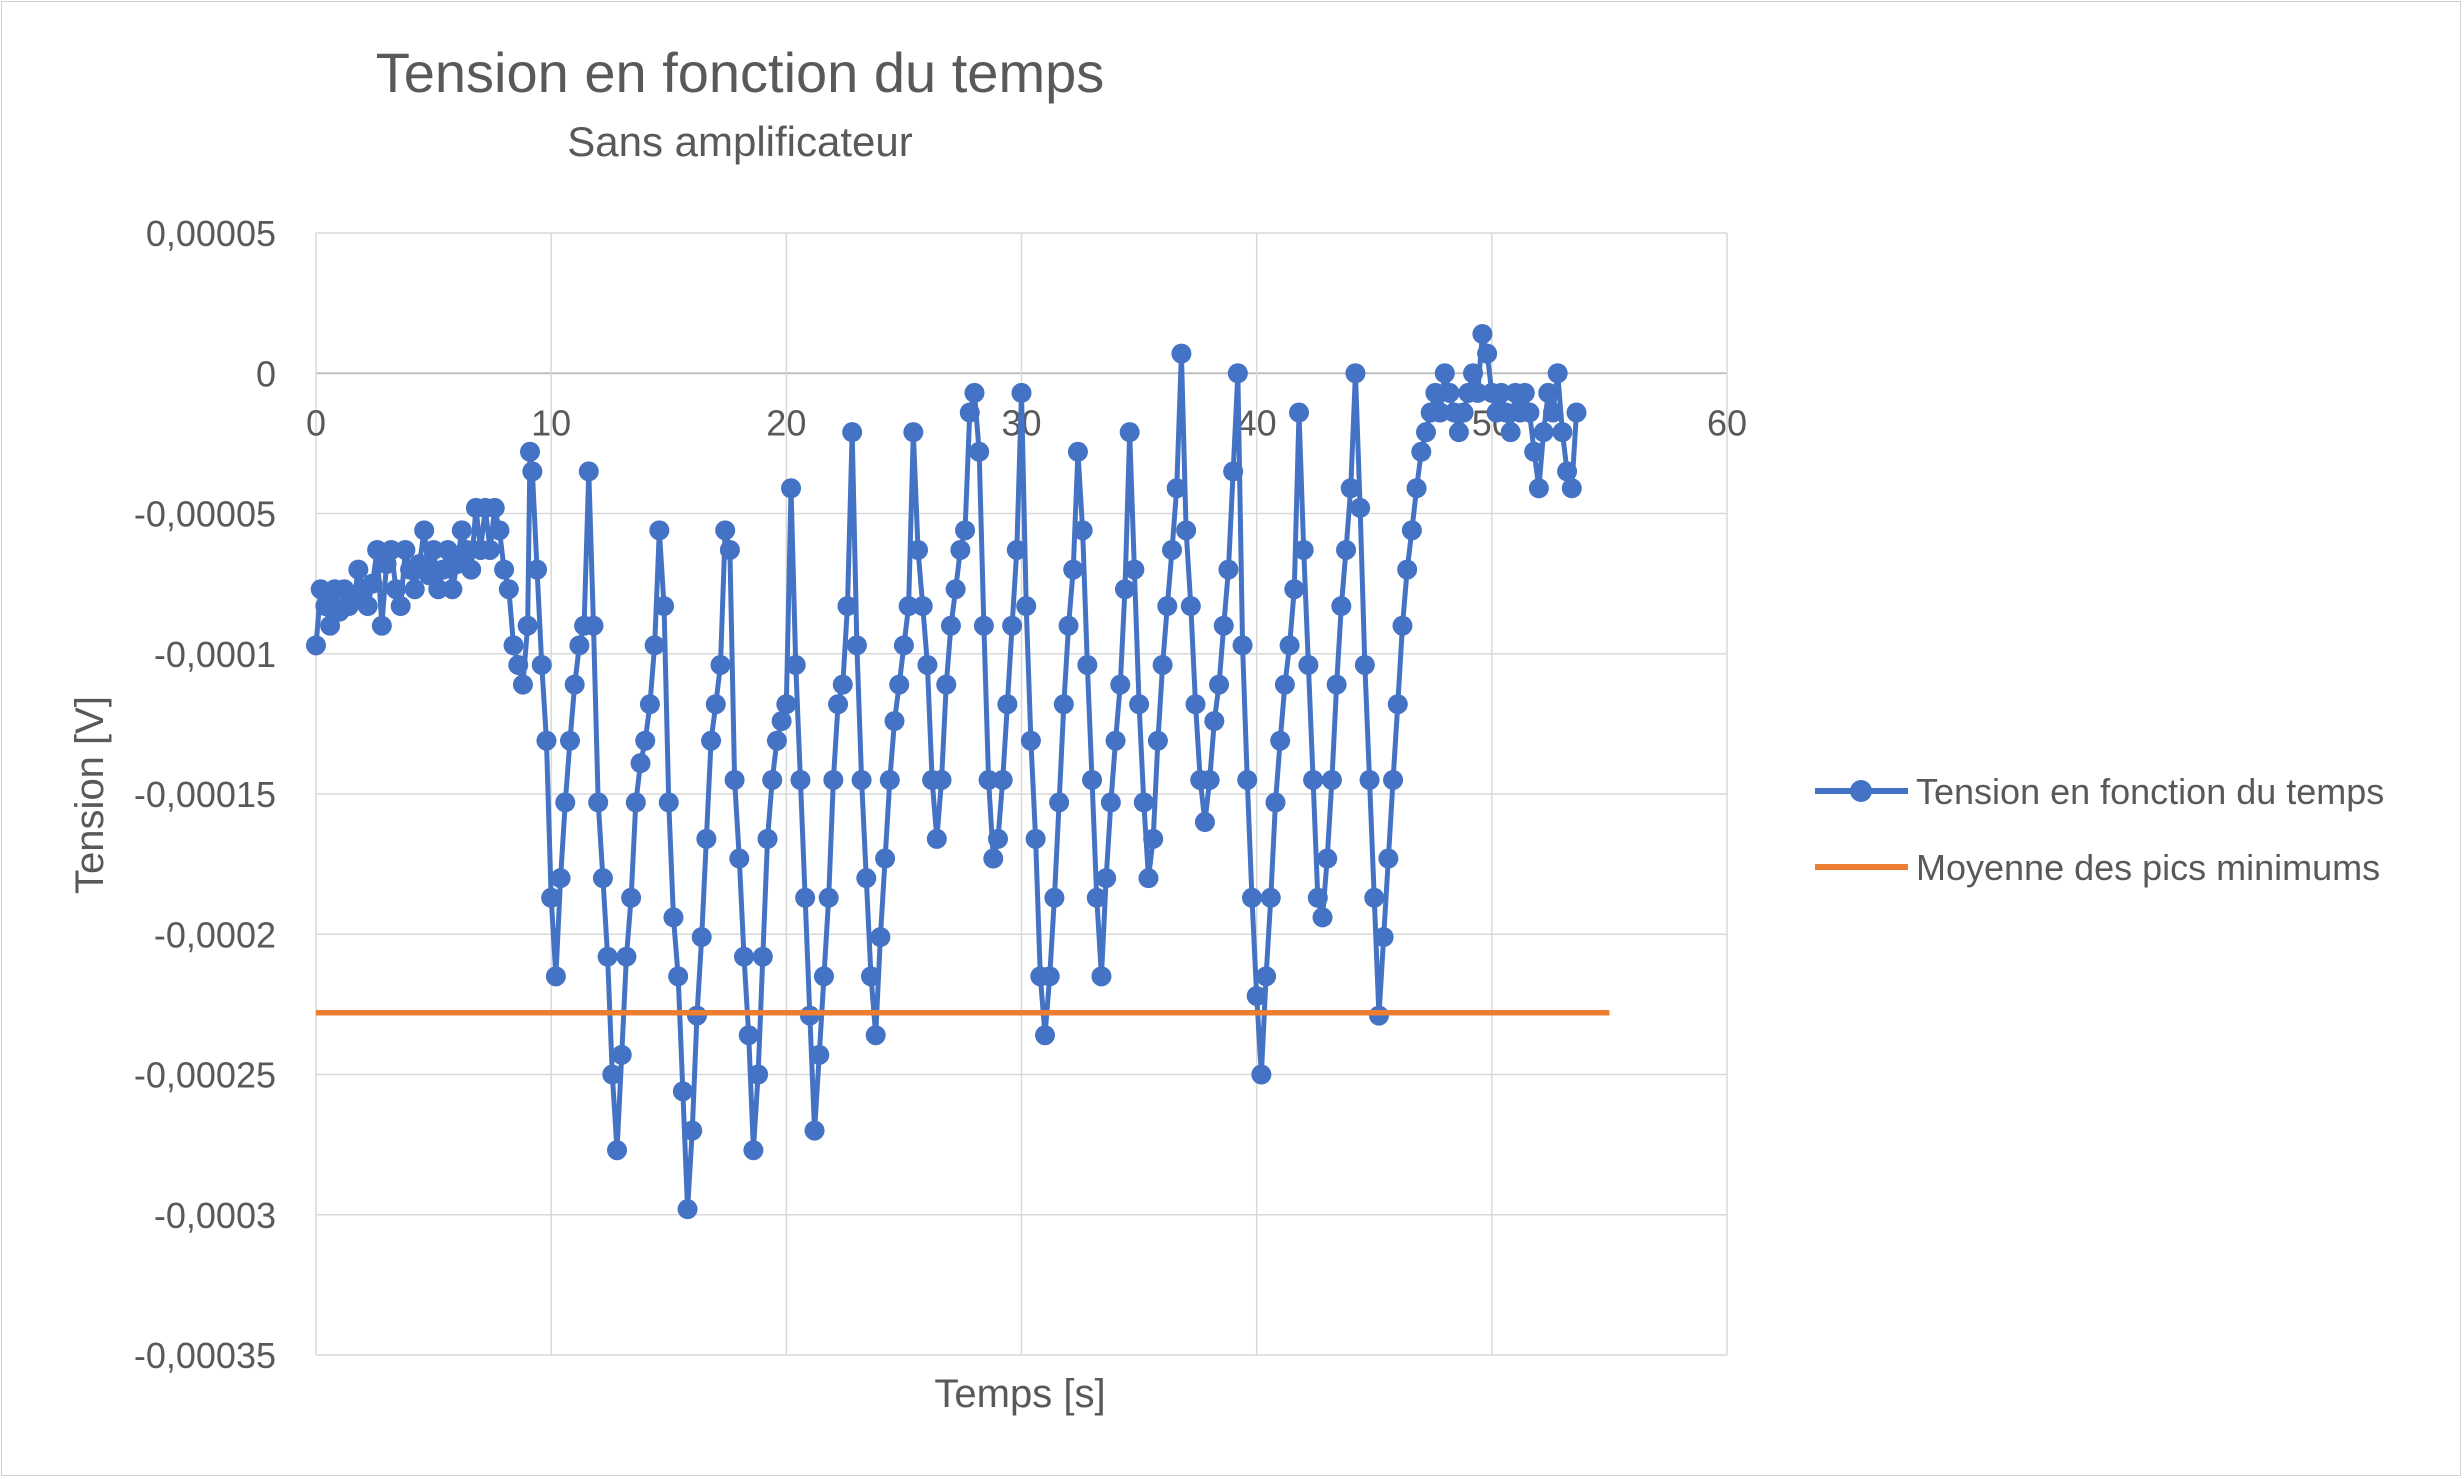 The image size is (2464, 1479). What do you see at coordinates (1727, 422) in the screenshot?
I see `x-tick-label: 60` at bounding box center [1727, 422].